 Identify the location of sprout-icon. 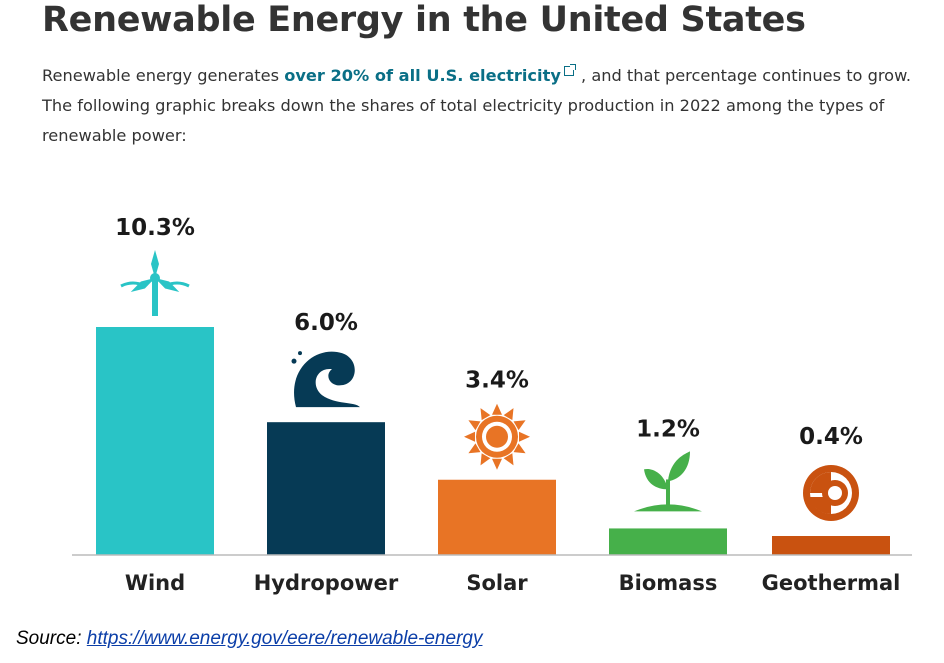
(668, 481).